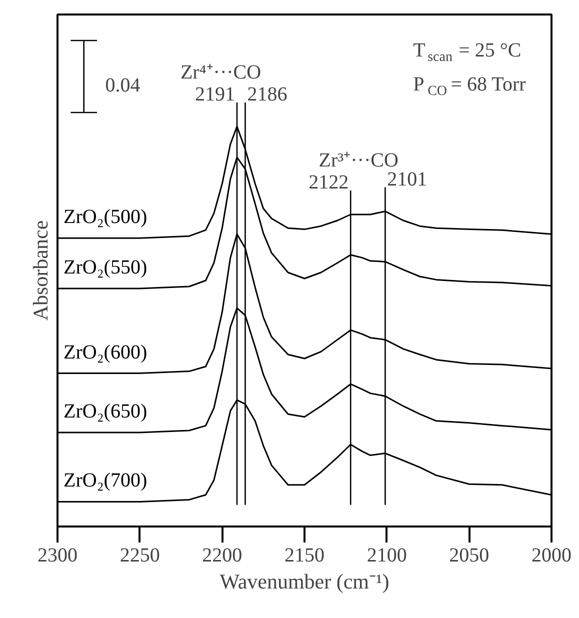  Describe the element at coordinates (221, 73) in the screenshot. I see `text: Zr⁴⁺···CO` at that location.